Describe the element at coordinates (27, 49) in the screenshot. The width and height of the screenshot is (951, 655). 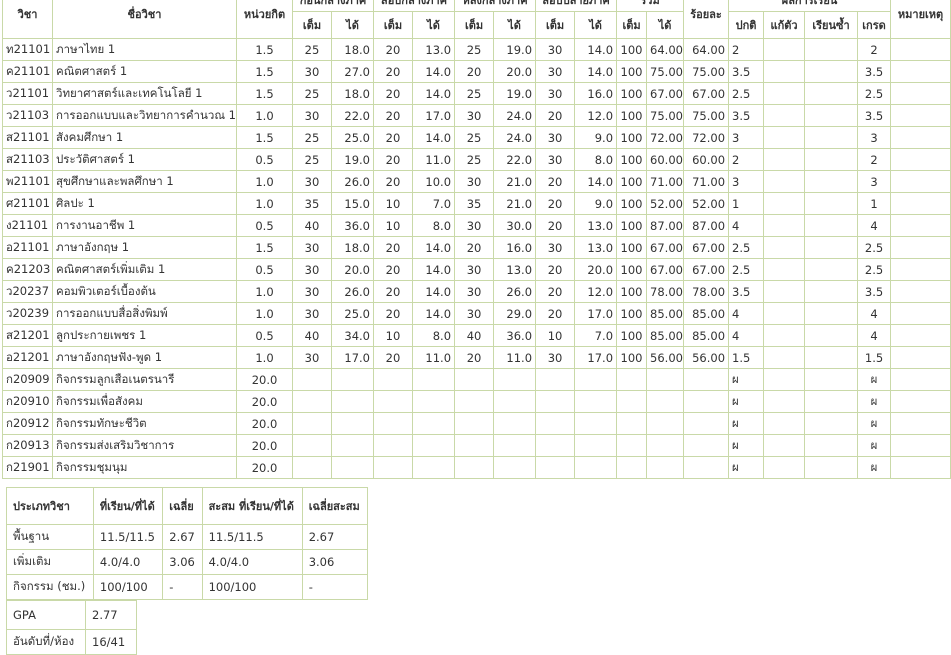
I see `subject-code: ท21101` at that location.